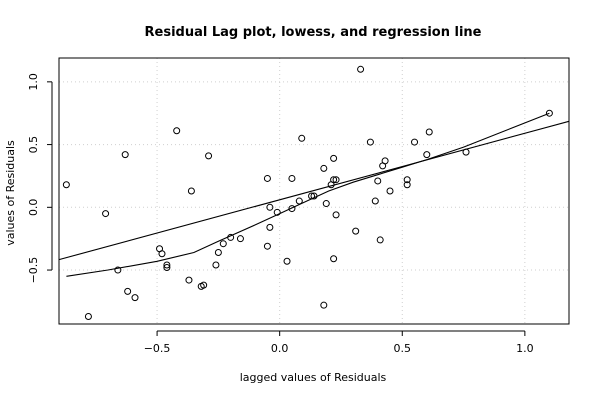  I want to click on x-tick-label: 1.0, so click(525, 348).